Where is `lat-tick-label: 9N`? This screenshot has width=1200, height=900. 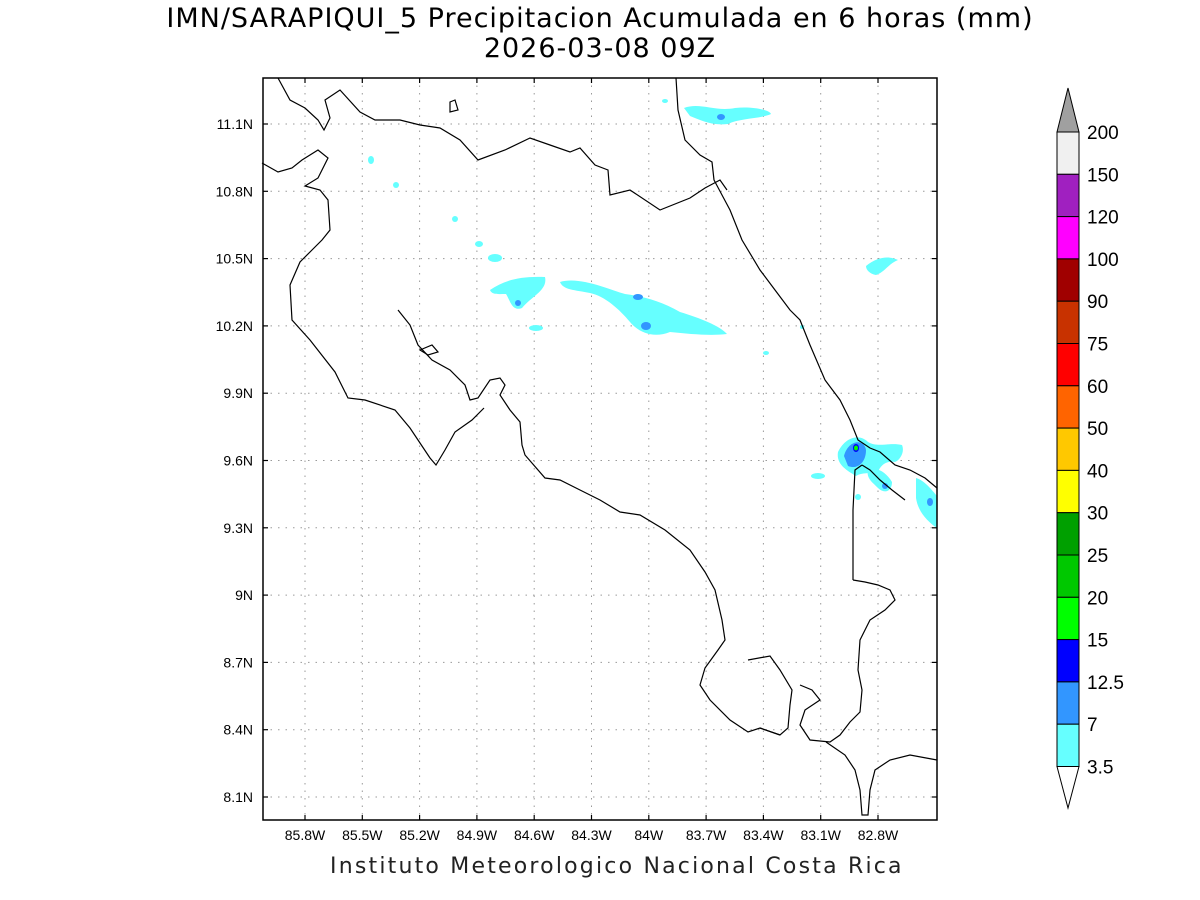 lat-tick-label: 9N is located at coordinates (244, 595).